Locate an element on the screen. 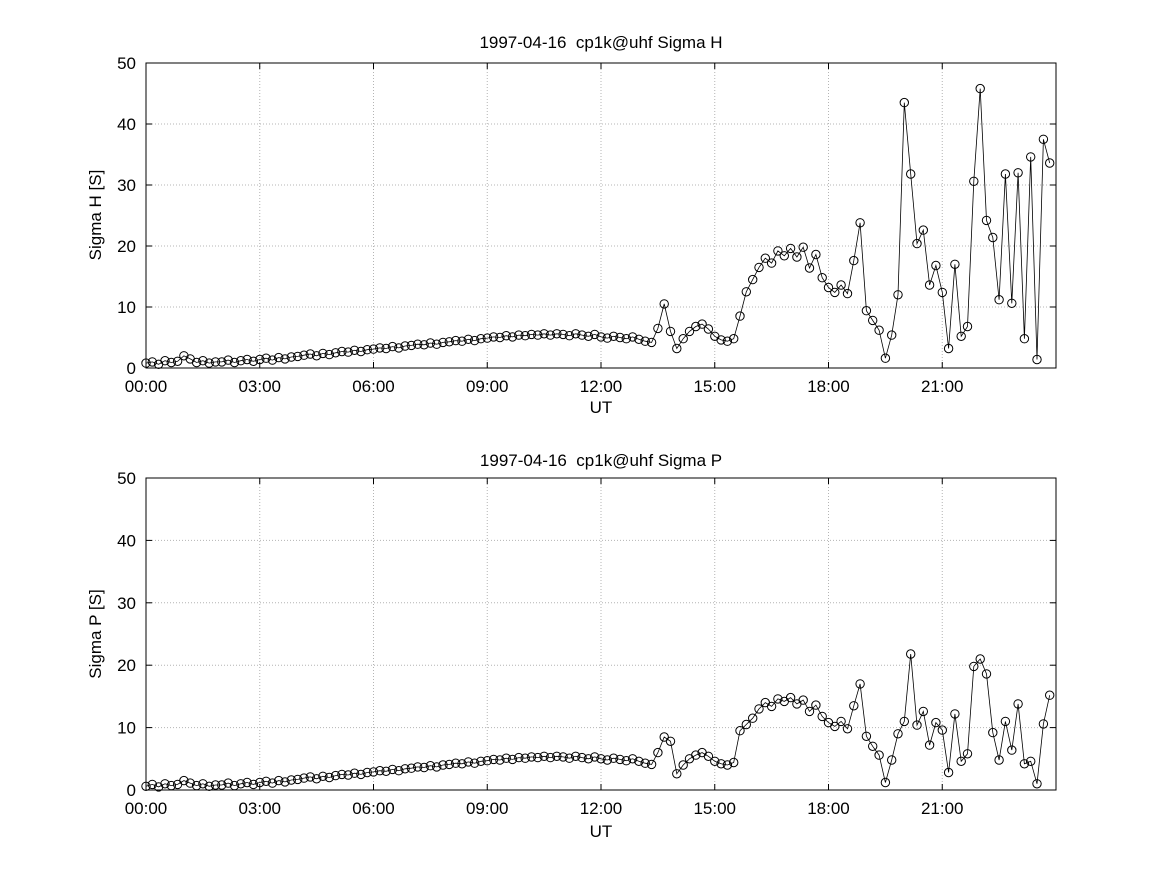 The height and width of the screenshot is (875, 1167). sigma-p-title: 1997-04-16 cp1k@uhf Sigma P is located at coordinates (601, 460).